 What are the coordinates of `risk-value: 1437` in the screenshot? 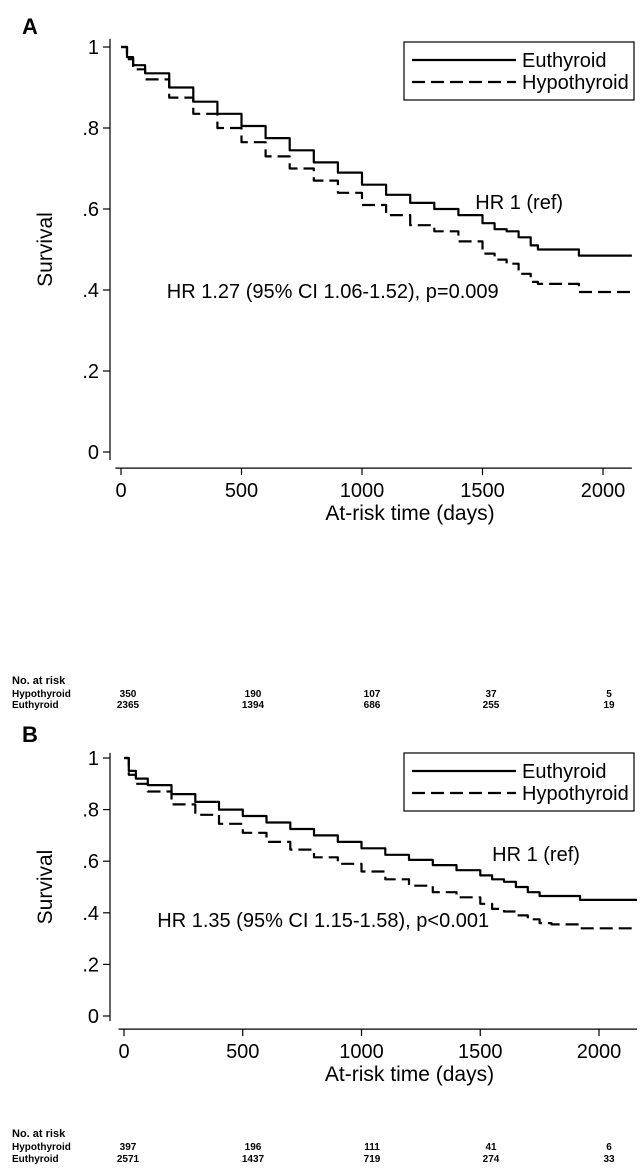 It's located at (253, 1159).